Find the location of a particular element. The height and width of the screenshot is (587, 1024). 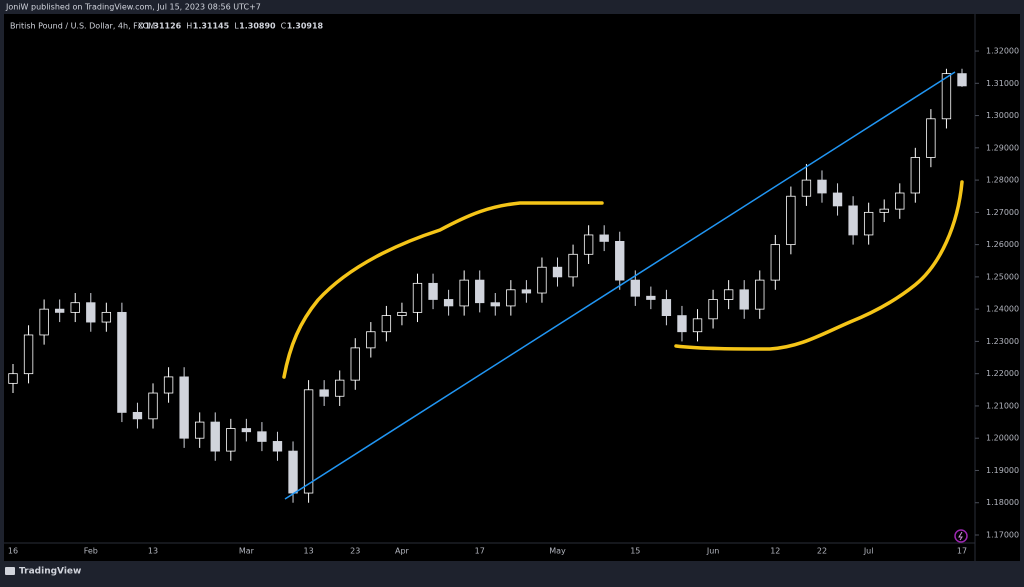

legend-value: 1.31145 is located at coordinates (211, 26).